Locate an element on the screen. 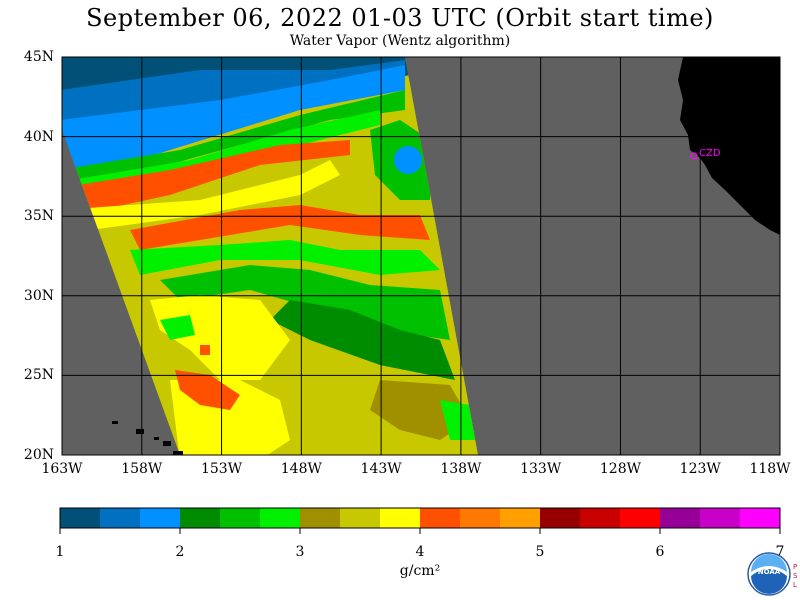  colorbar-tick-label: 4 is located at coordinates (420, 552).